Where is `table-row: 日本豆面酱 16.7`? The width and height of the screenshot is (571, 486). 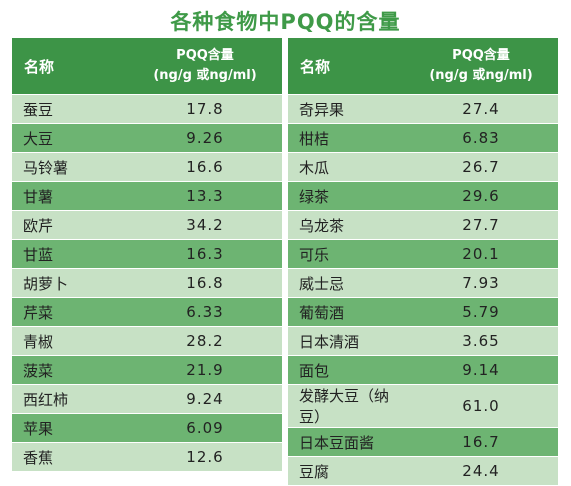 table-row: 日本豆面酱 16.7 is located at coordinates (423, 442).